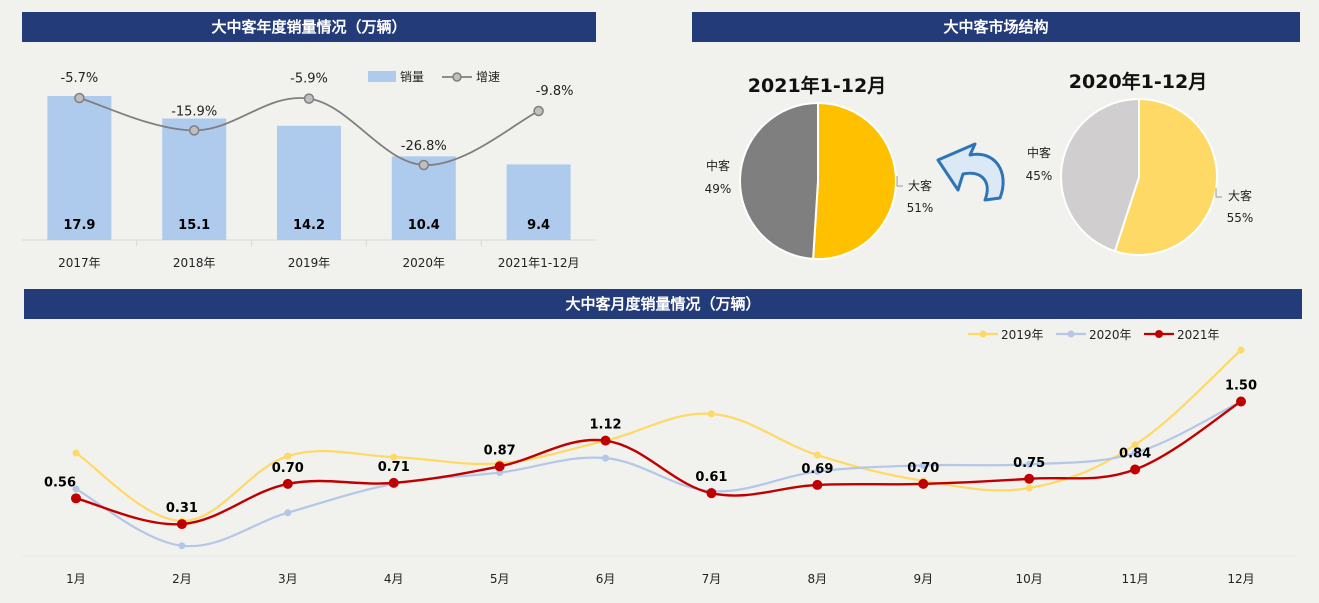 The height and width of the screenshot is (603, 1319). What do you see at coordinates (1198, 335) in the screenshot?
I see `legend-label: 2021年` at bounding box center [1198, 335].